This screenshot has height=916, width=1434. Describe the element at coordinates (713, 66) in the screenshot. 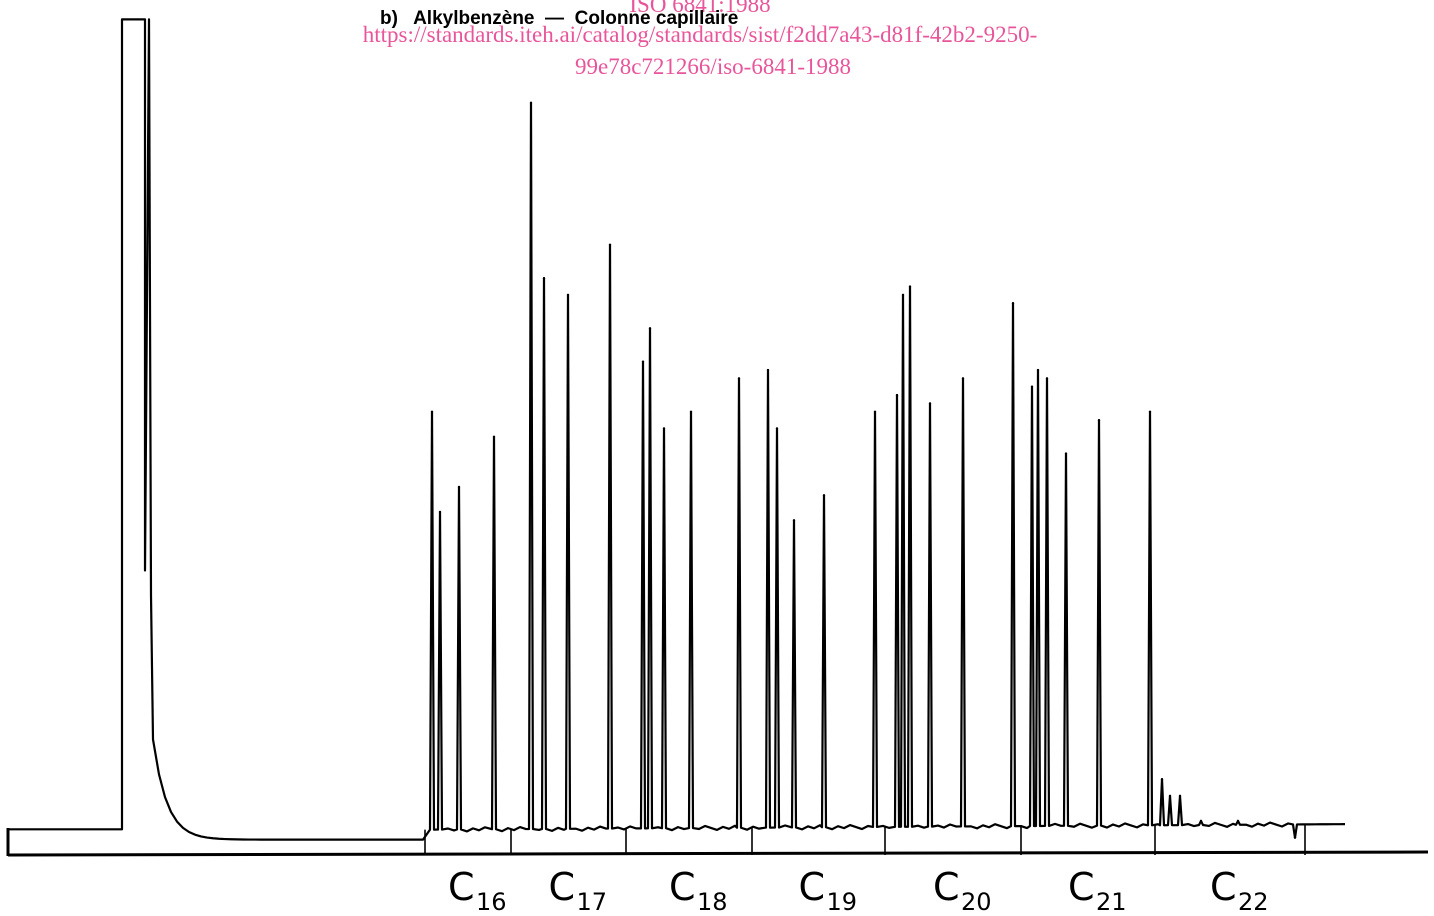

I see `watermark-line-3: 99e78c721266/iso-6841-1988` at that location.